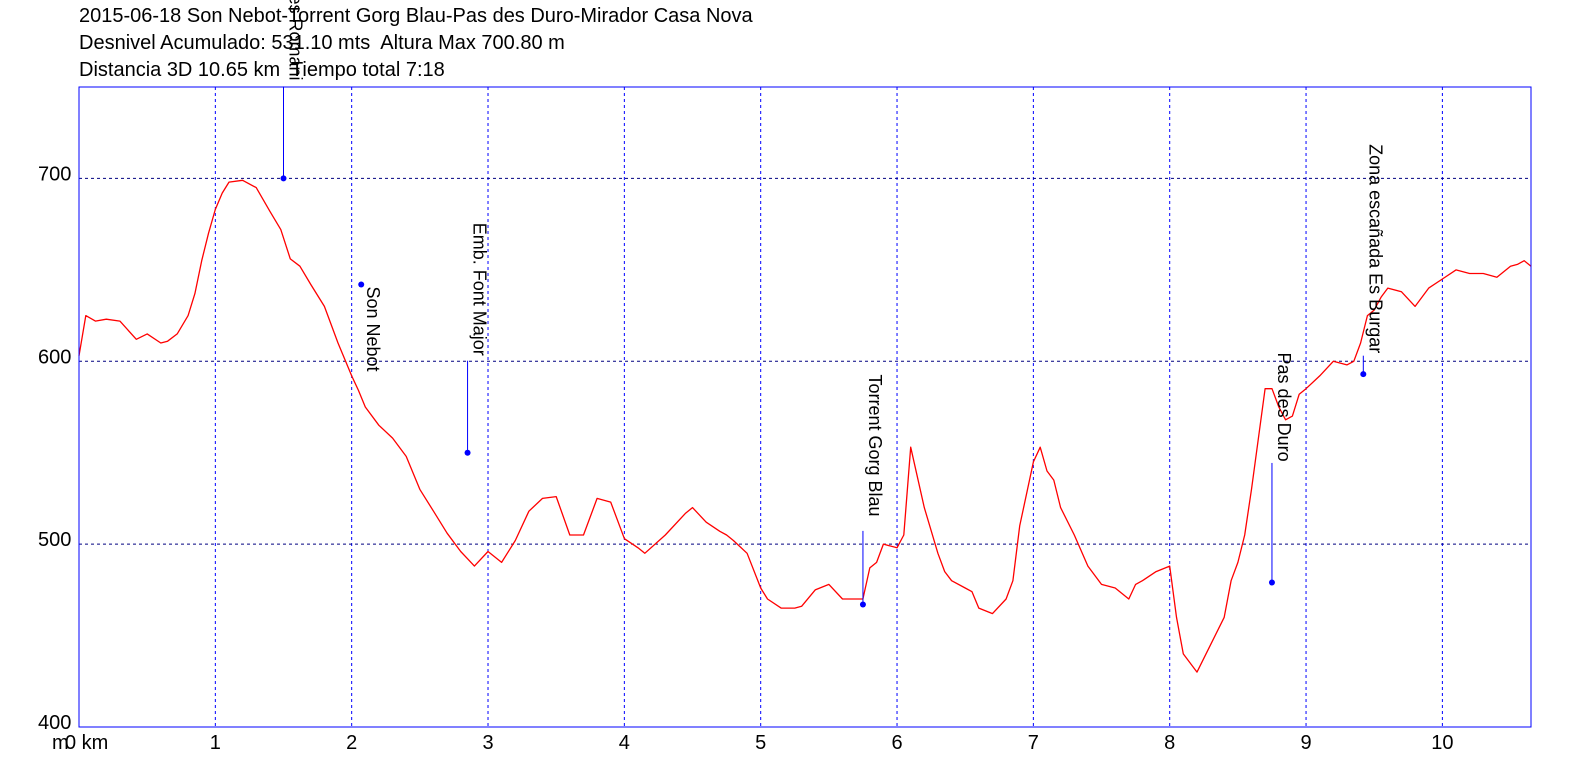 The image size is (1596, 778). I want to click on x-tick-label: 6, so click(896, 743).